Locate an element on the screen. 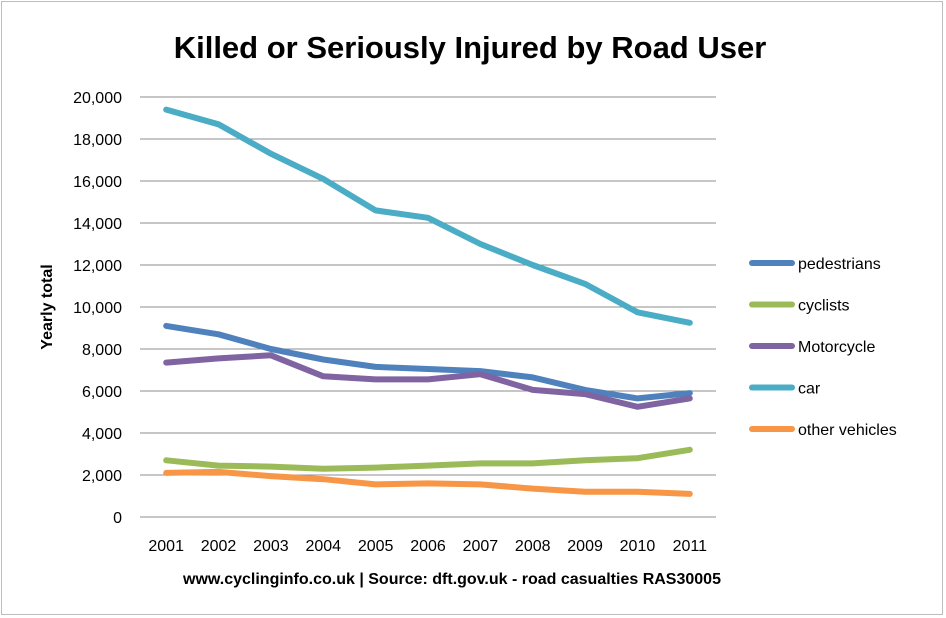 The width and height of the screenshot is (946, 618). y-tick-label: 8,000 is located at coordinates (102, 350).